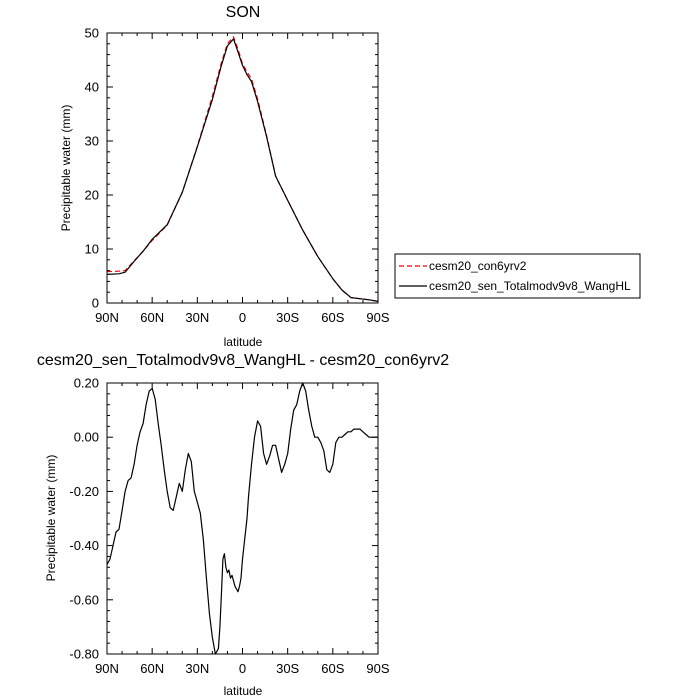  I want to click on legend-label-control: cesm20_con6yrv2, so click(478, 266).